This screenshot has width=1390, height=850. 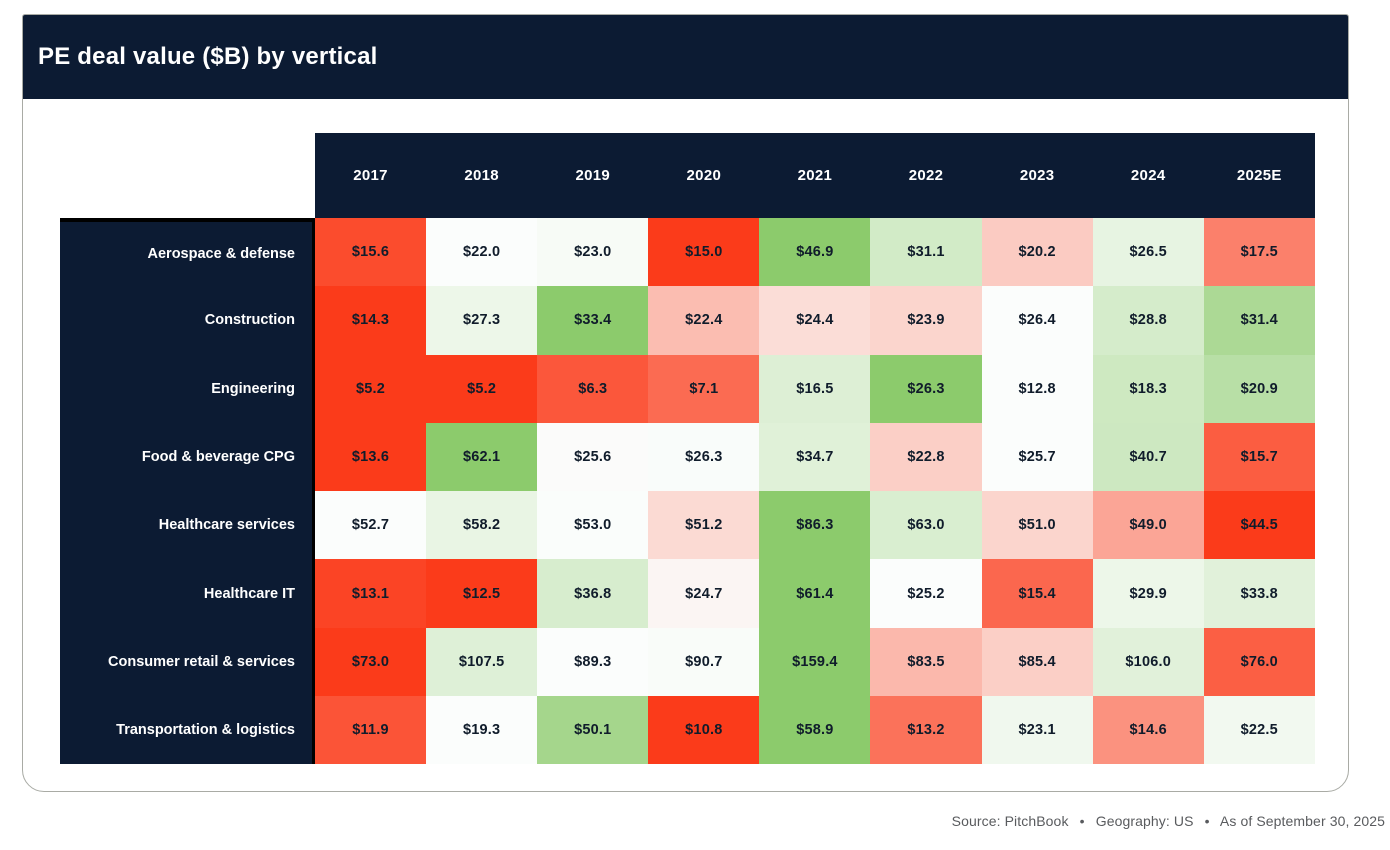 What do you see at coordinates (1148, 320) in the screenshot?
I see `heatmap-cell: $28.8` at bounding box center [1148, 320].